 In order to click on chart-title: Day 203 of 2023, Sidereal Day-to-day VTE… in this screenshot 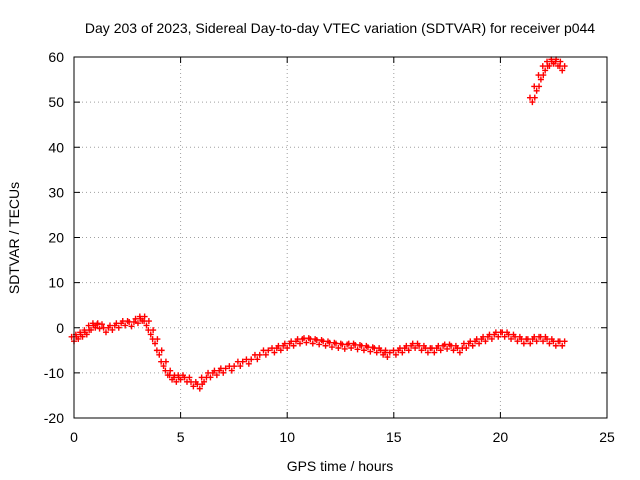, I will do `click(340, 28)`.